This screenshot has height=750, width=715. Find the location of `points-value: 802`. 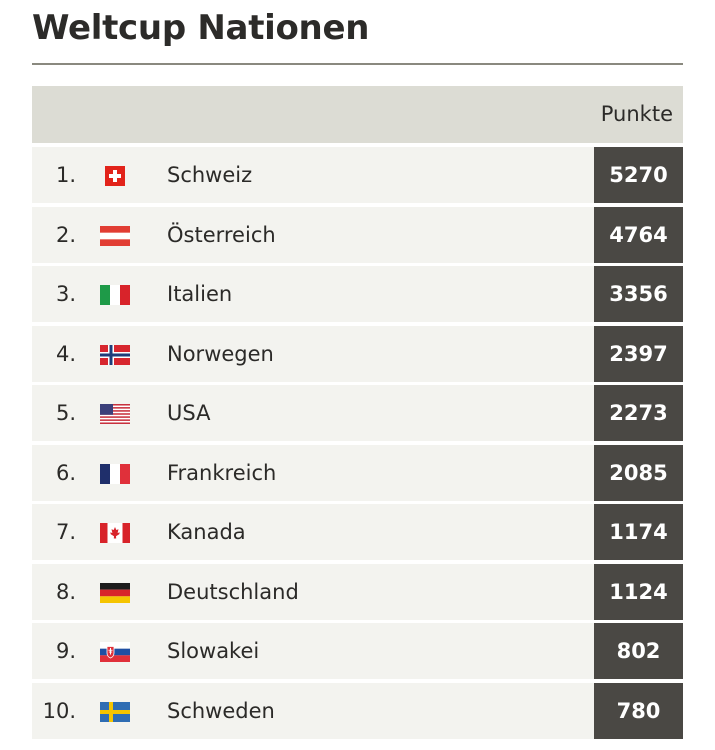

points-value: 802 is located at coordinates (638, 651).